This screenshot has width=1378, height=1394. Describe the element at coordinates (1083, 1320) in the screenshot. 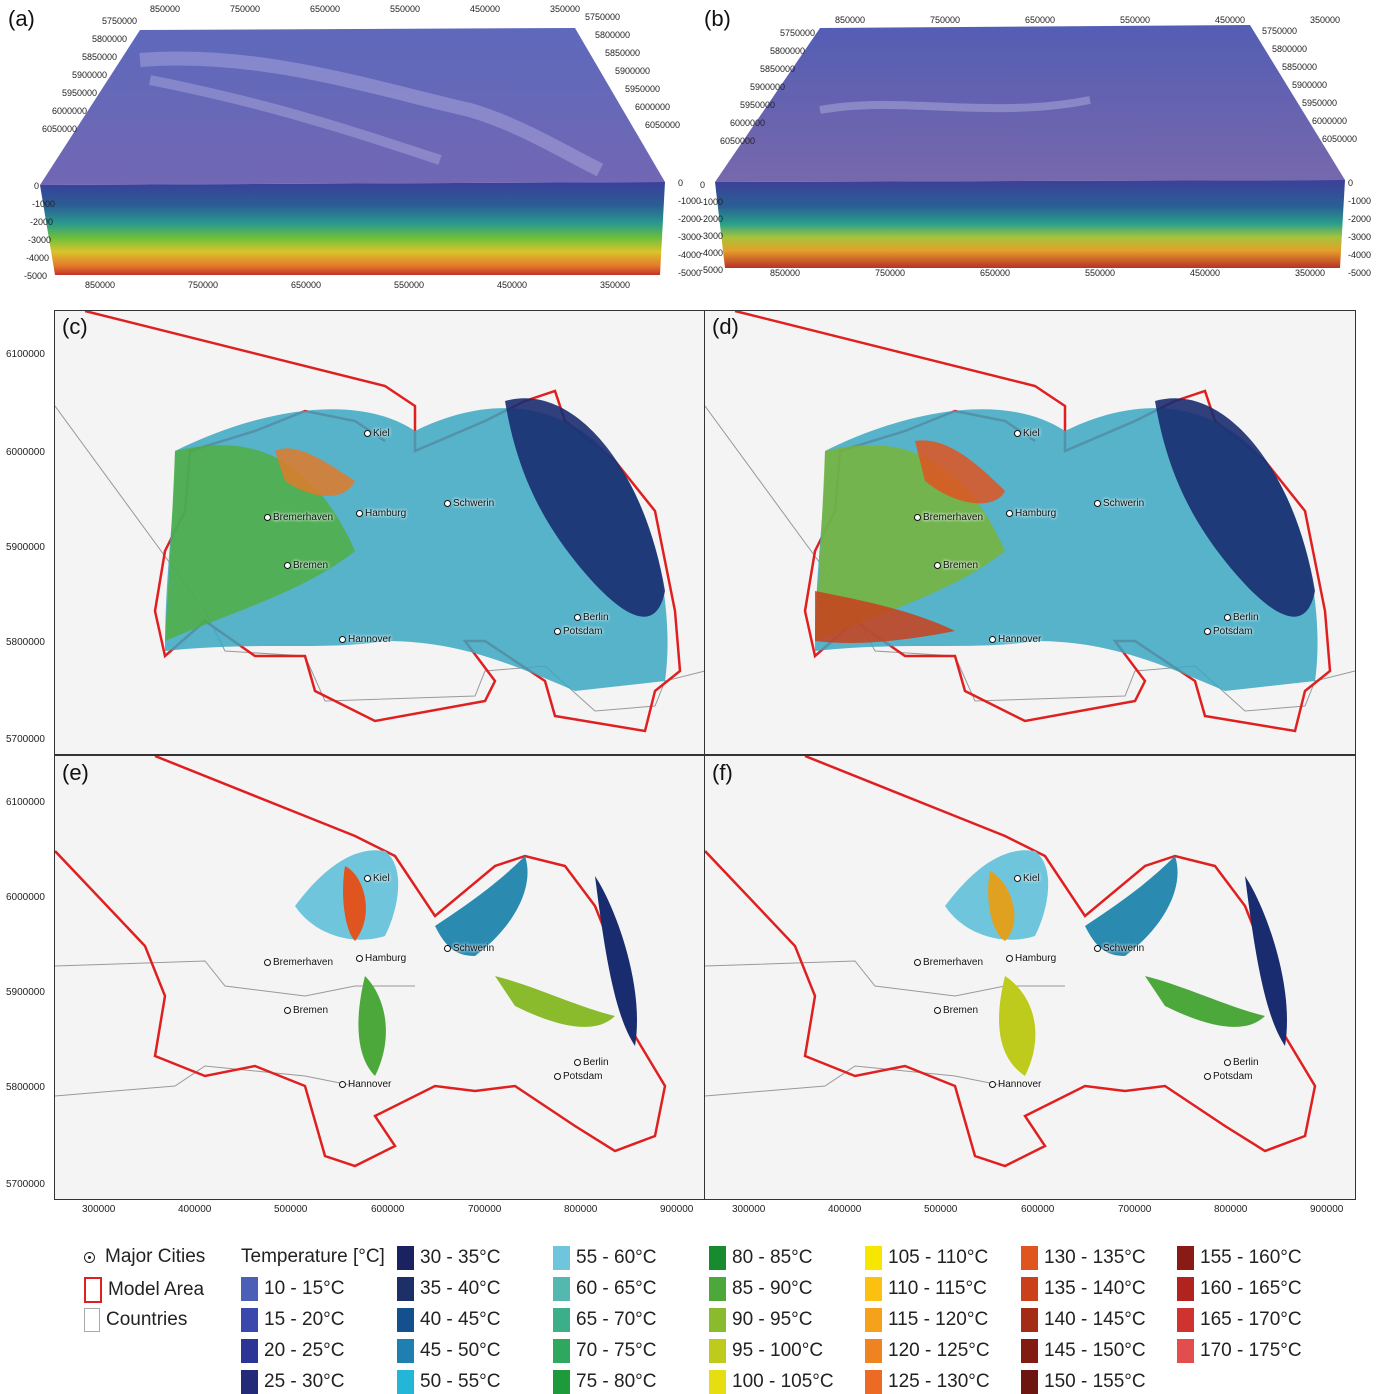

I see `legend-temperature-class: 140 - 145°C` at that location.